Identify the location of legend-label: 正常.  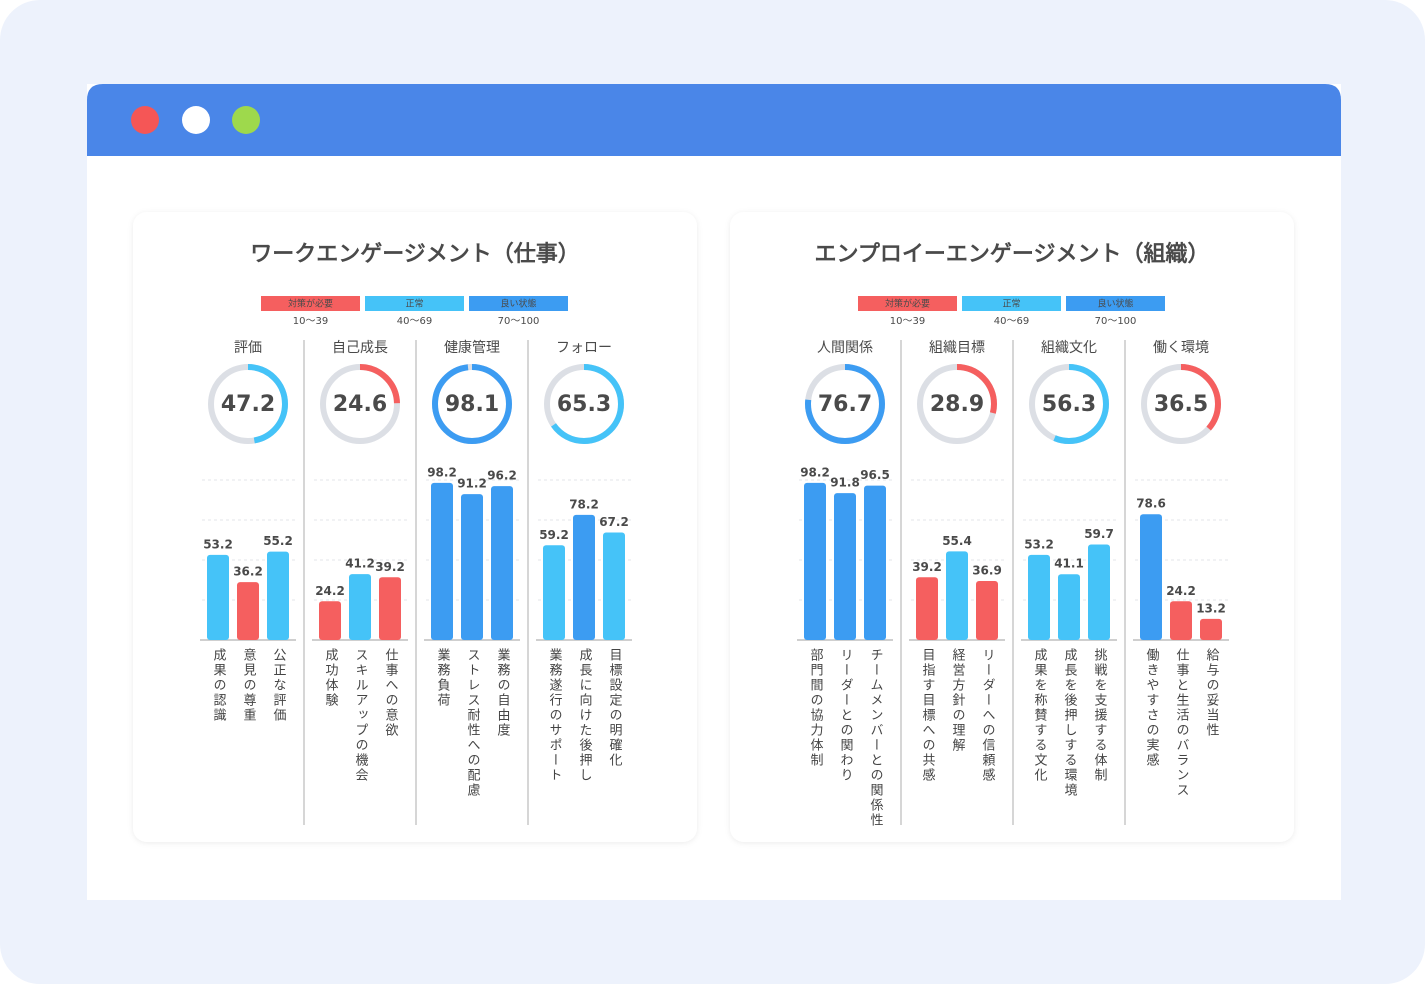
(414, 304).